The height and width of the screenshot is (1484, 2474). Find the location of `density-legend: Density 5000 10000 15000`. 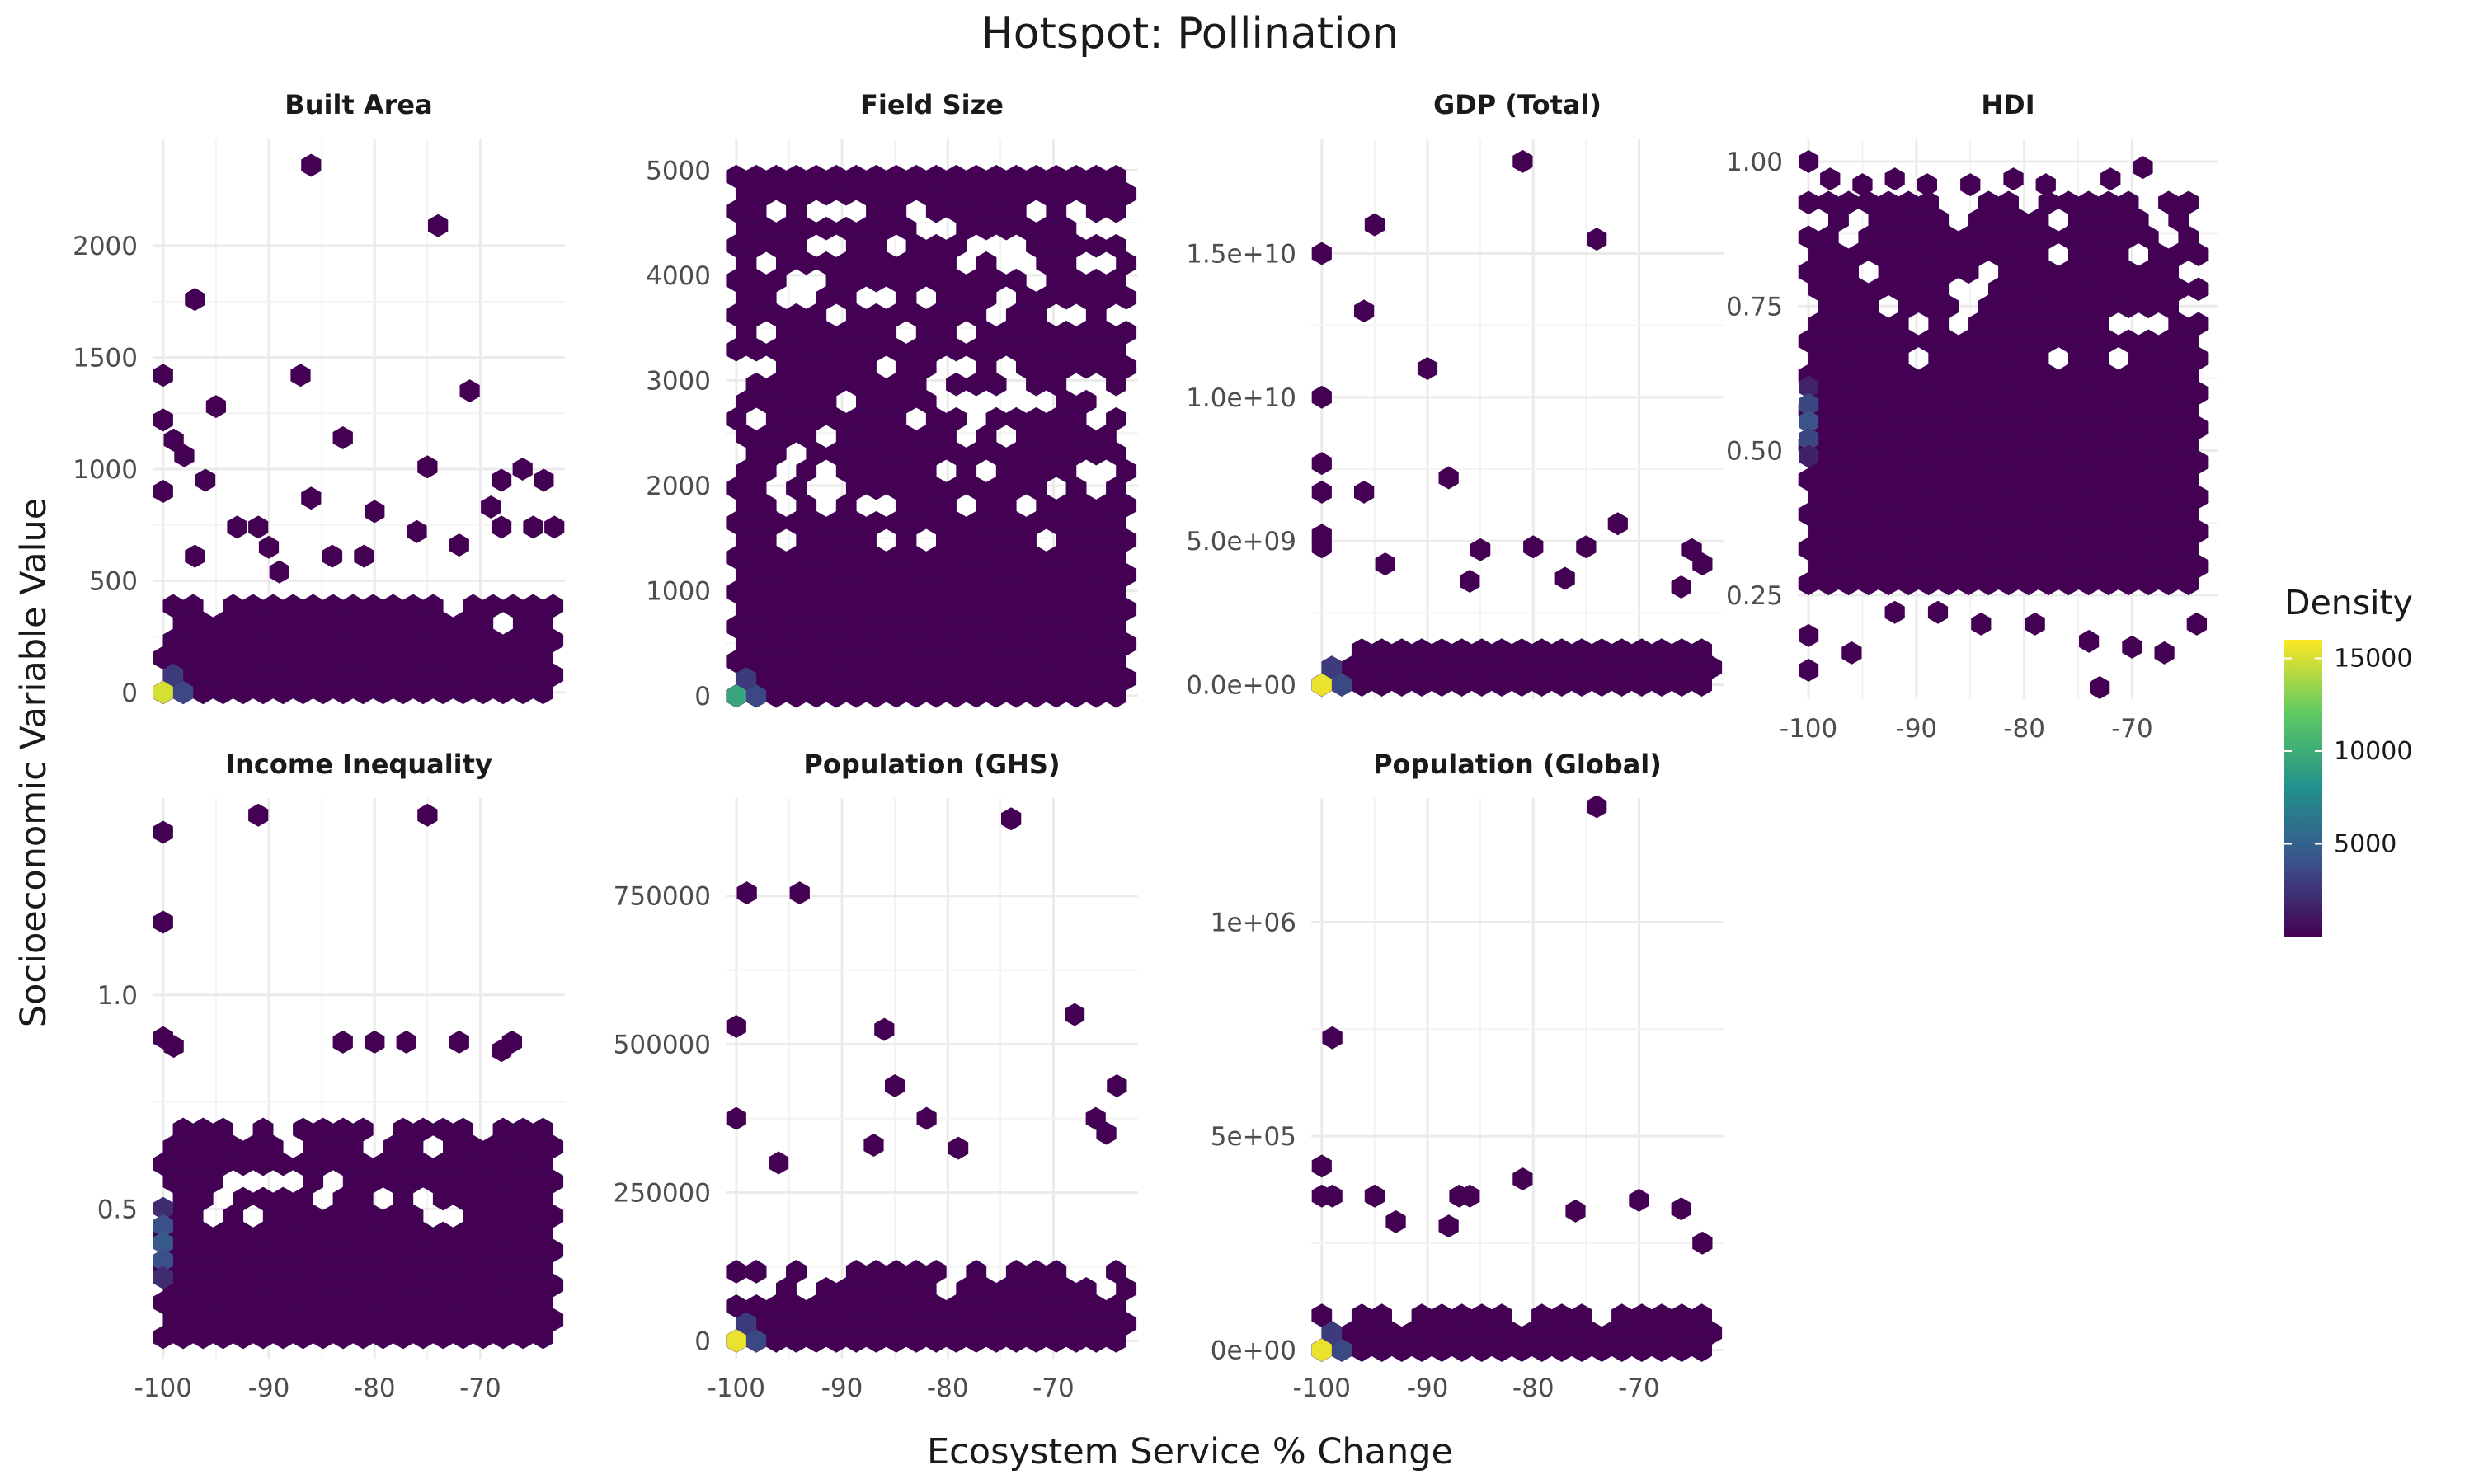

density-legend: Density 5000 10000 15000 is located at coordinates (2348, 760).